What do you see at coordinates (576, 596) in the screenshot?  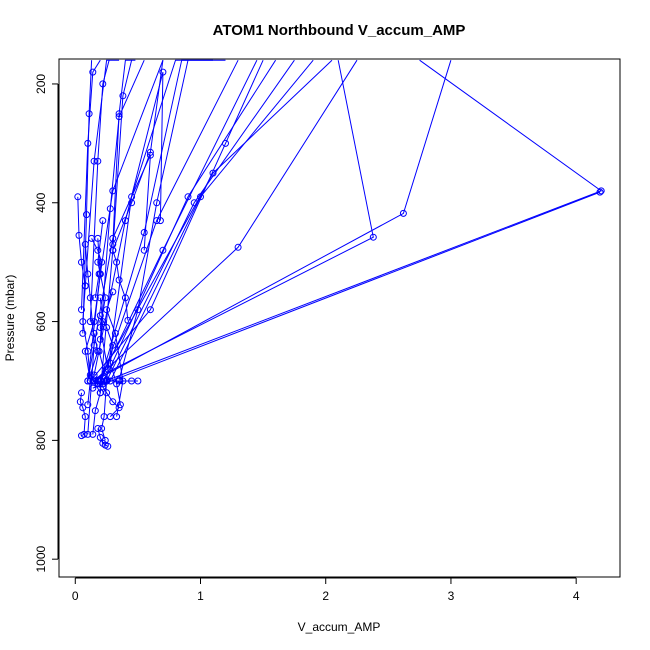 I see `x-tick-label: 4` at bounding box center [576, 596].